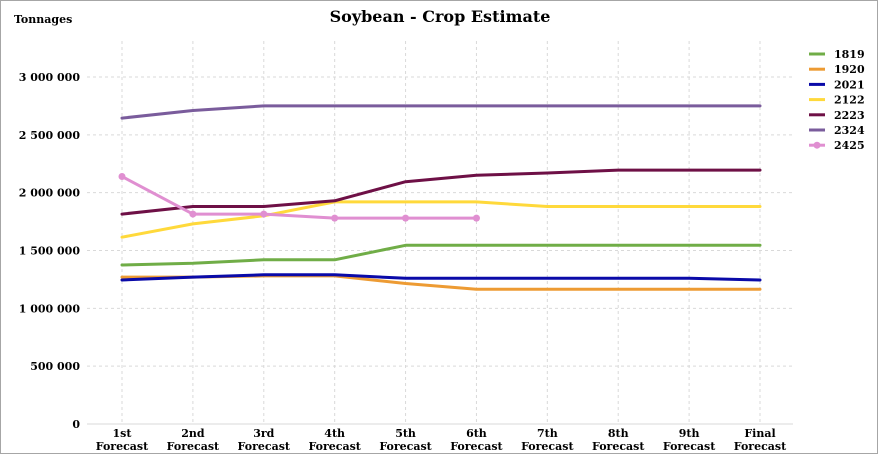  What do you see at coordinates (476, 433) in the screenshot?
I see `x-tick-label: 6th` at bounding box center [476, 433].